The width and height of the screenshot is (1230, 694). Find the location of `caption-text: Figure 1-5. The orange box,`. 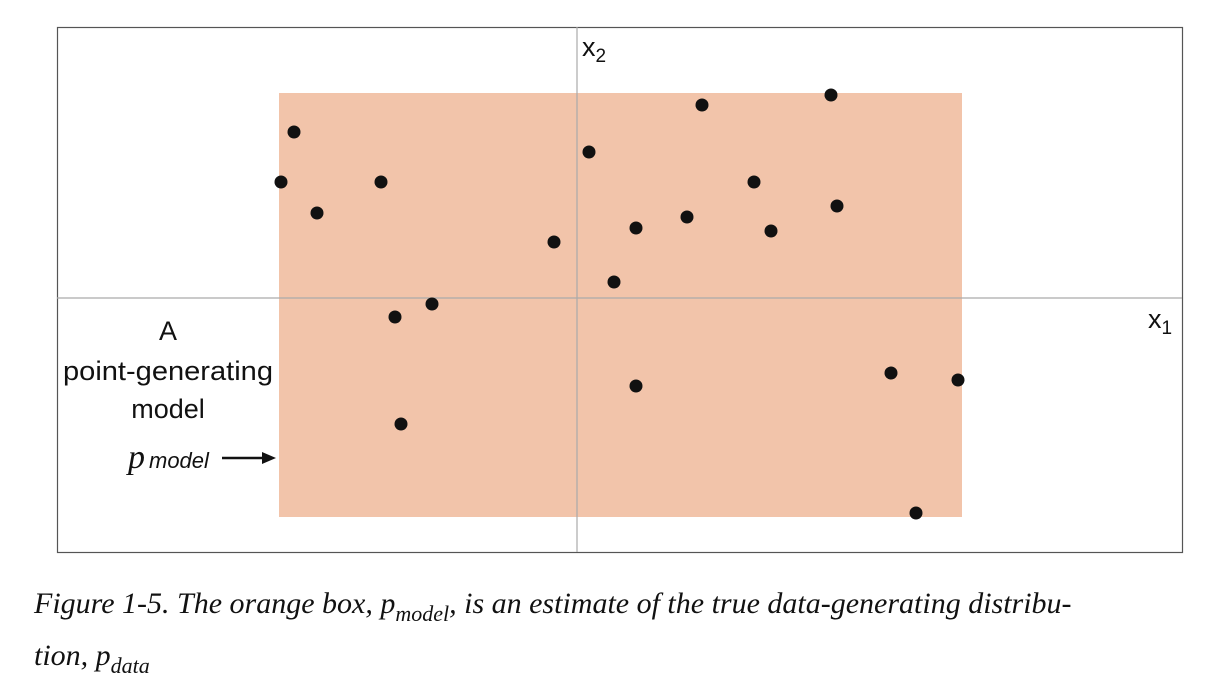

caption-text: Figure 1-5. The orange box, is located at coordinates (207, 603).